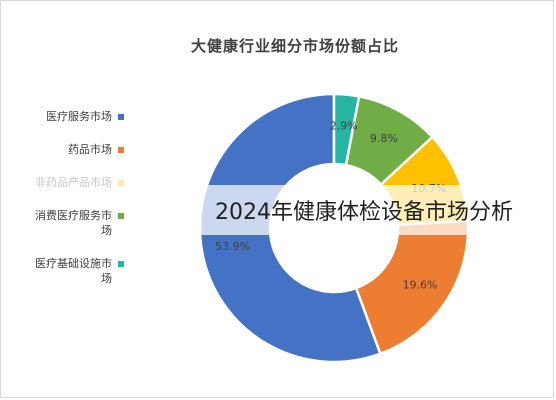  I want to click on legend-label: 消费医疗服务市场, so click(73, 223).